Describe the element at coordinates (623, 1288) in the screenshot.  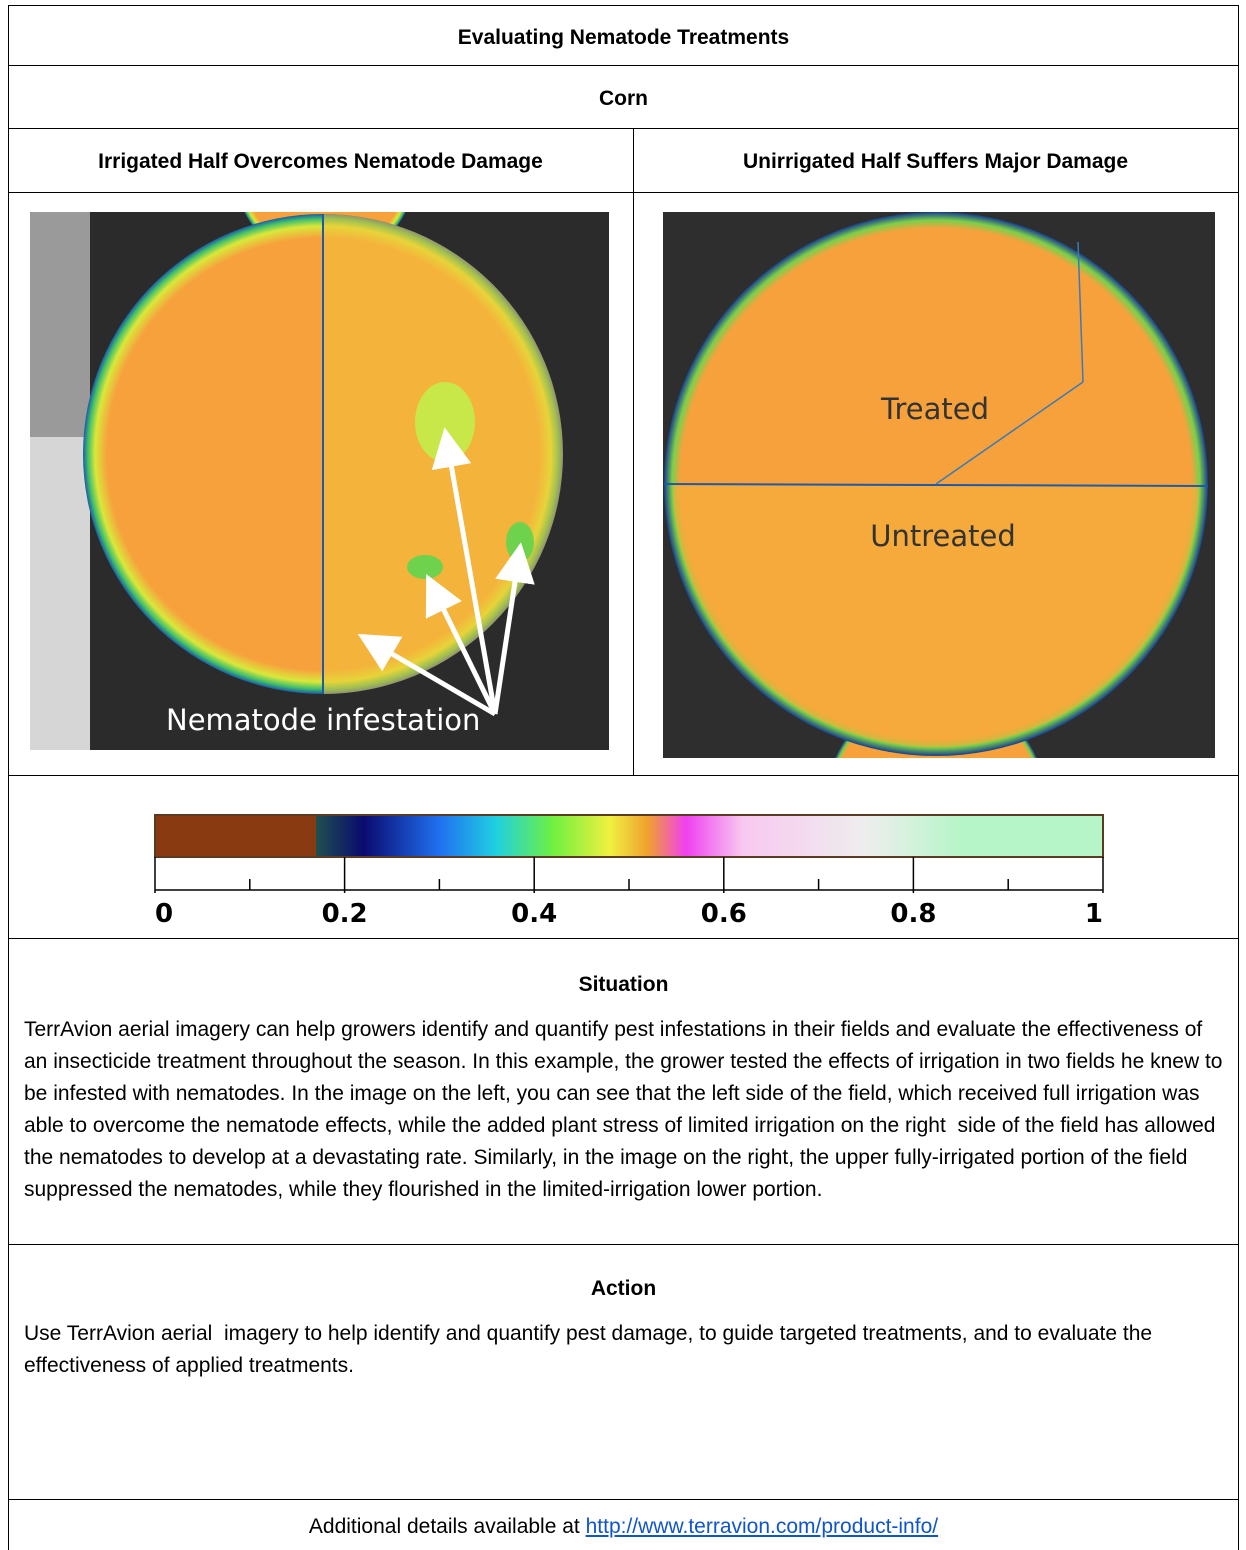
I see `section-title: Action` at that location.